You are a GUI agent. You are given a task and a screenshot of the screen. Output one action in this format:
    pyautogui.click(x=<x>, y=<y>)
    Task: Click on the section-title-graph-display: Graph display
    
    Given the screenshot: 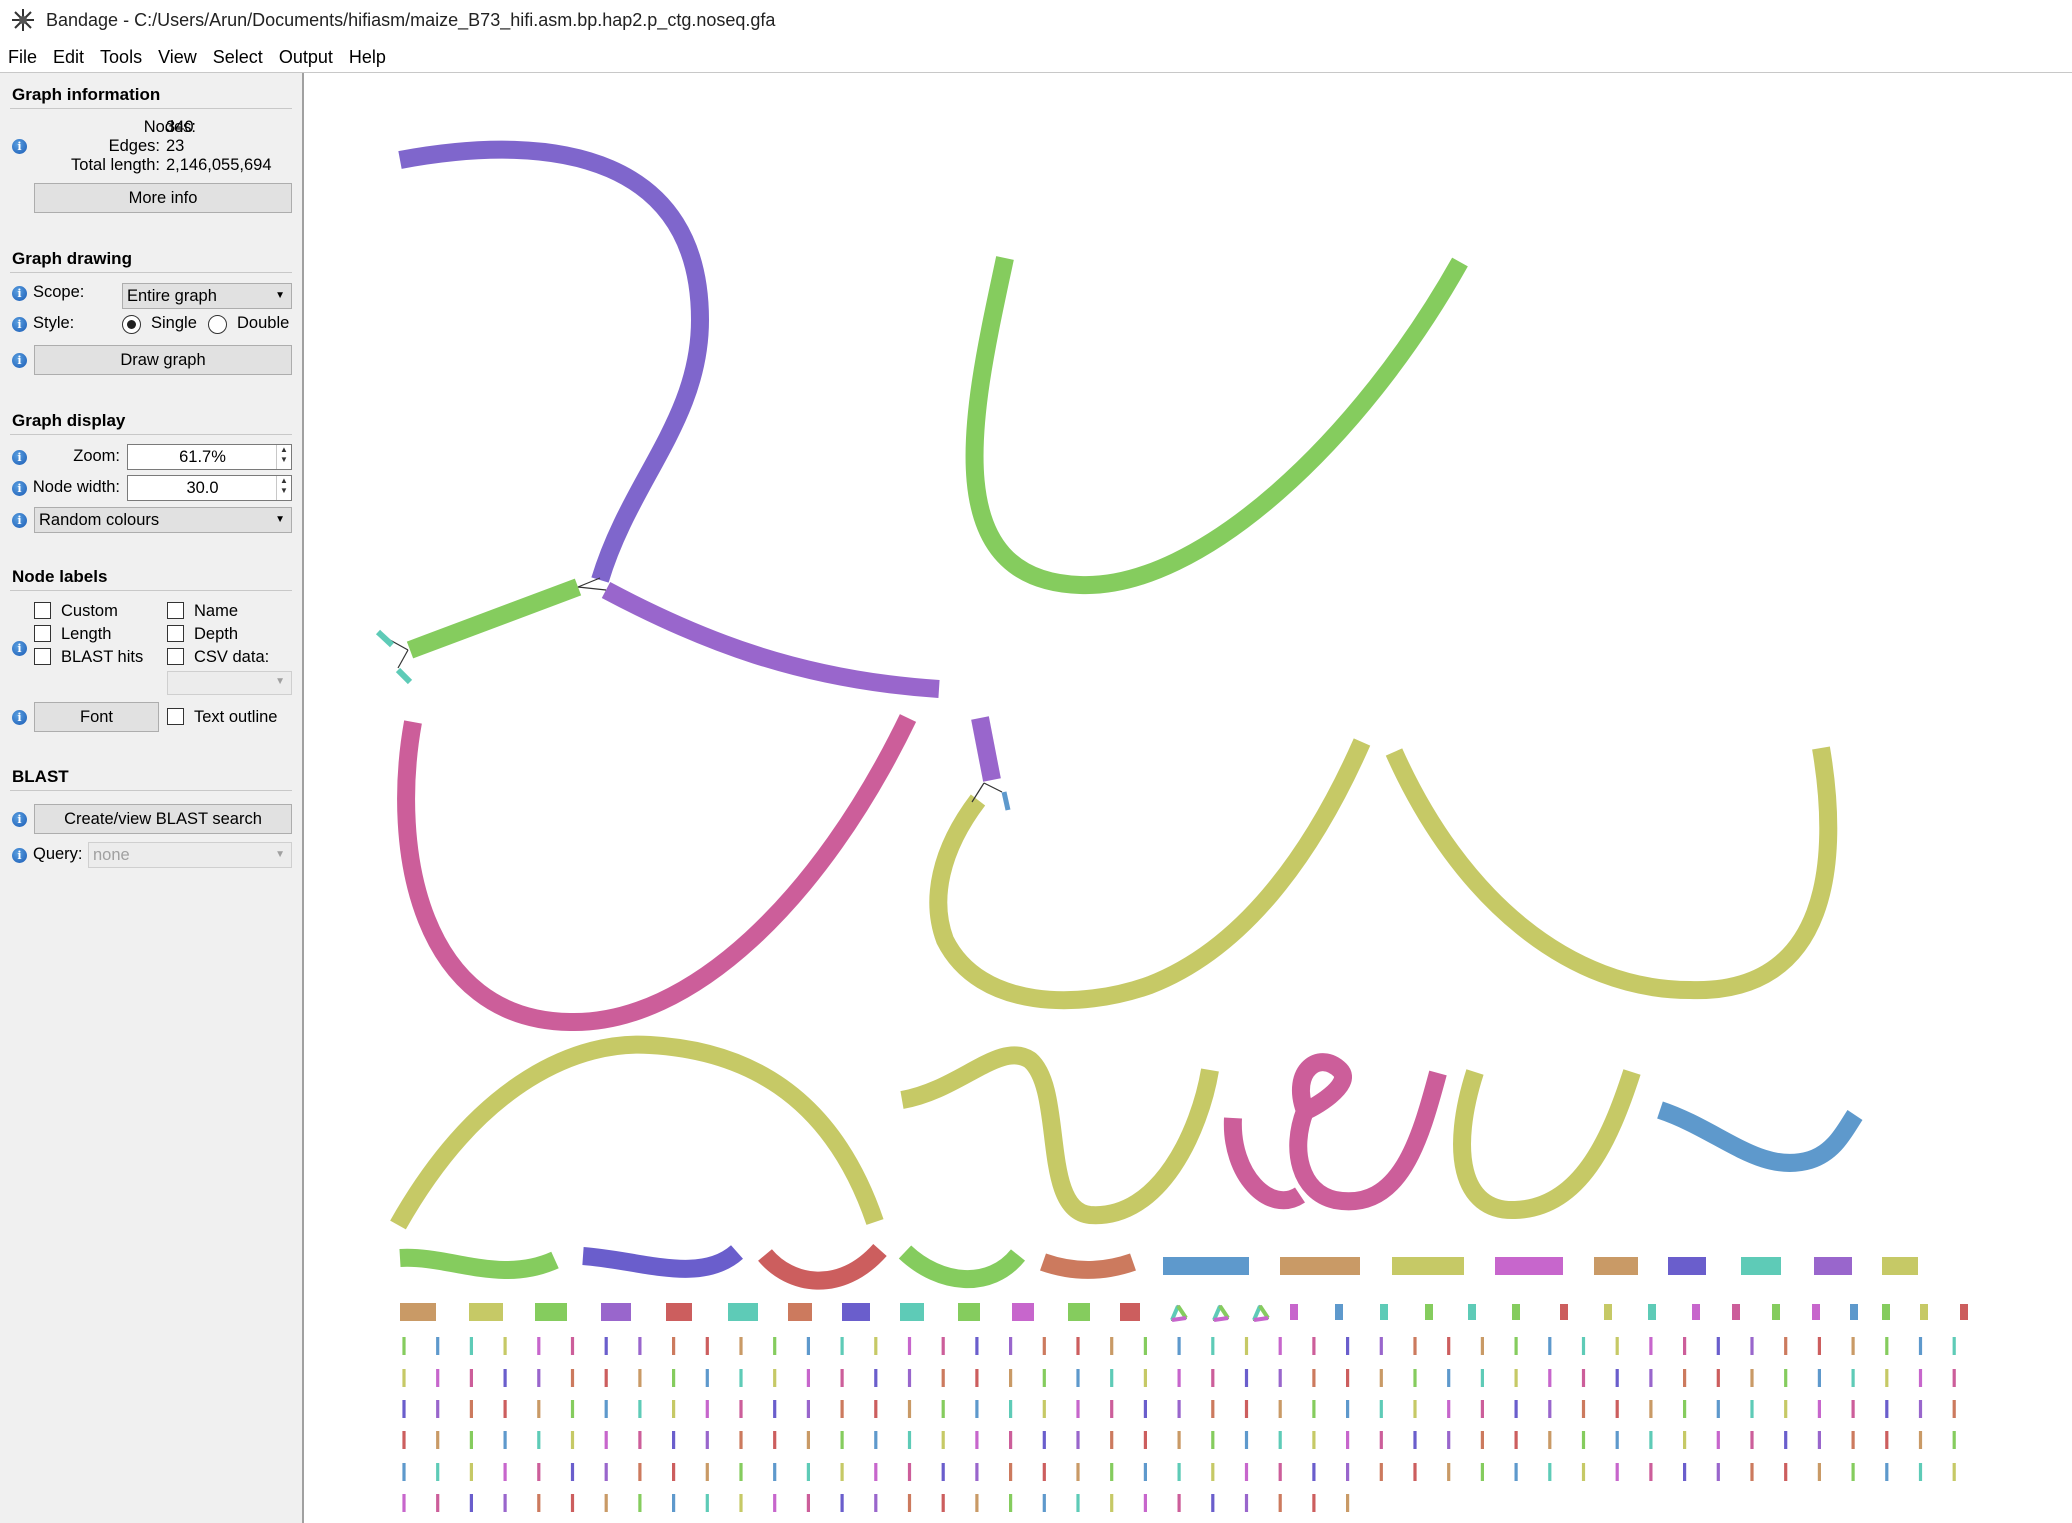 What is the action you would take?
    pyautogui.click(x=69, y=420)
    